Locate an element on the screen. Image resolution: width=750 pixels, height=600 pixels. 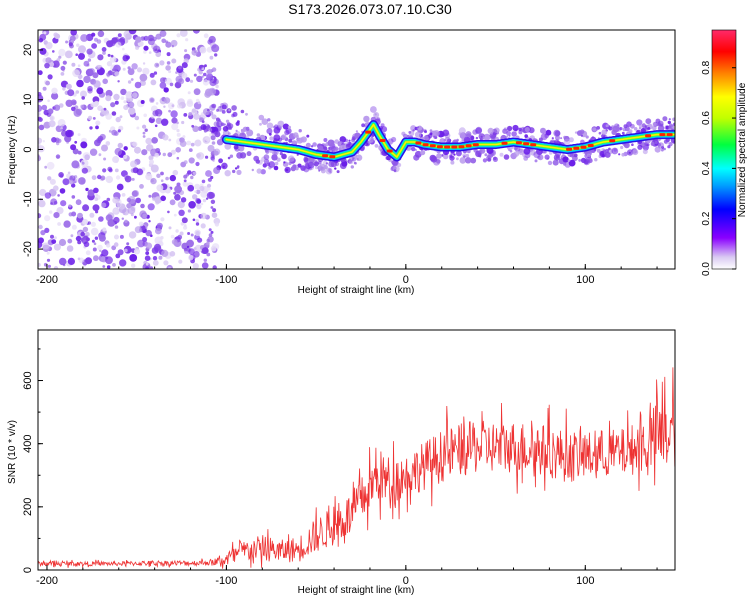
spectrogram-x-ticks: -200 -100 0 100 is located at coordinates (347, 275).